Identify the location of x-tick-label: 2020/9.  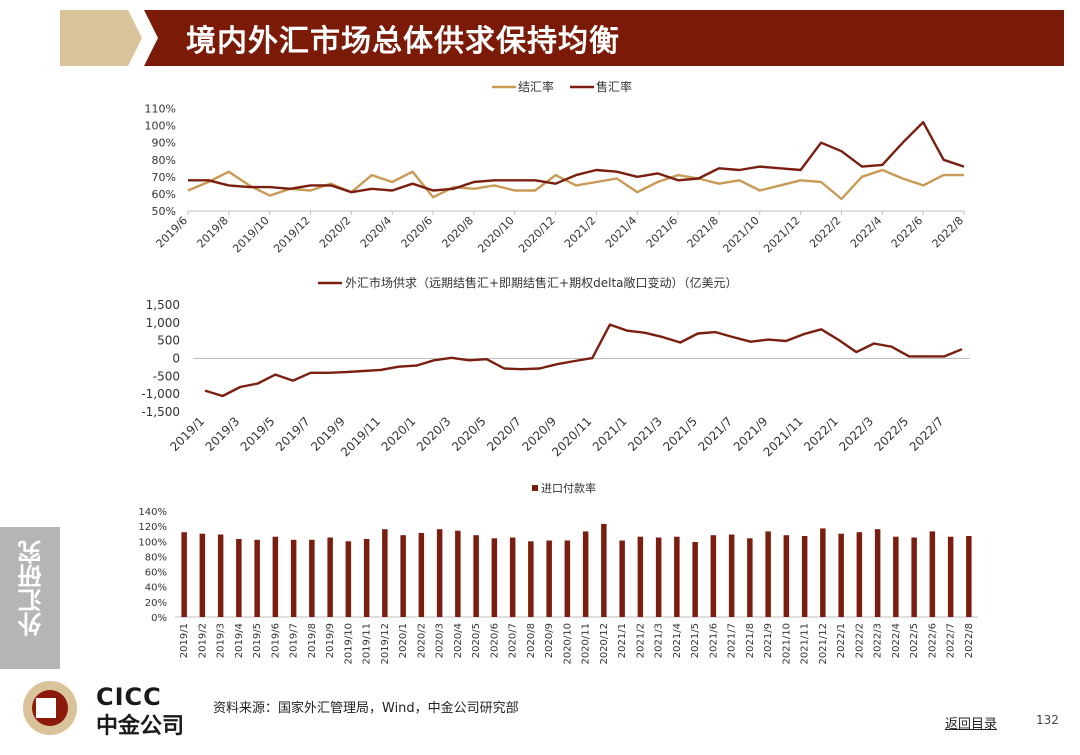
(549, 640).